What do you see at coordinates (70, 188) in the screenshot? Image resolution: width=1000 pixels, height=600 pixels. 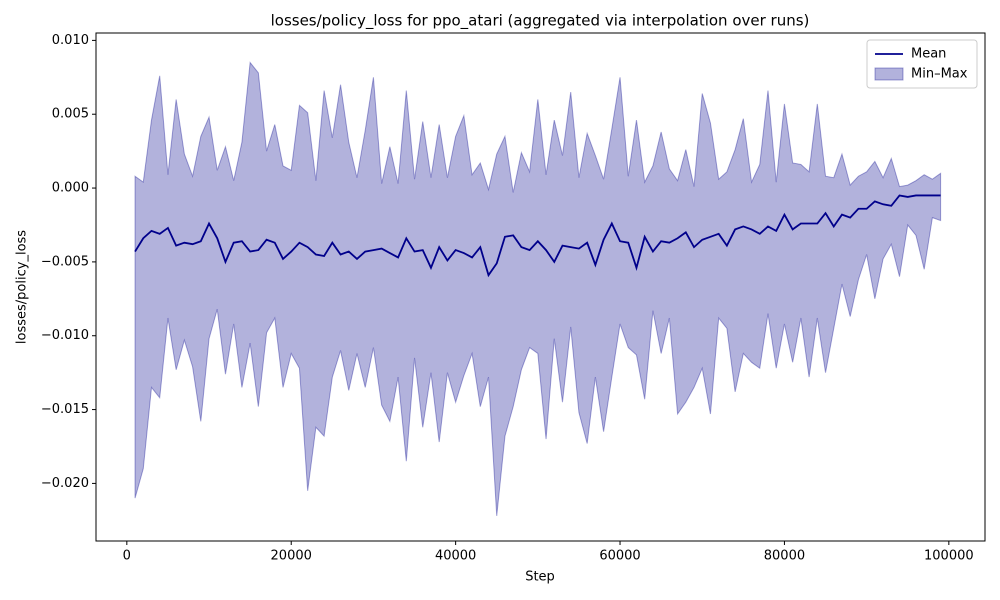 I see `y-tick-label: 0.000` at bounding box center [70, 188].